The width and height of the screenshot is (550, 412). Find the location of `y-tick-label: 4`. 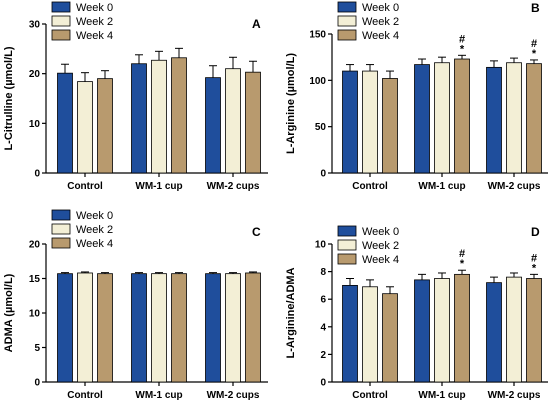

y-tick-label: 4 is located at coordinates (323, 327).